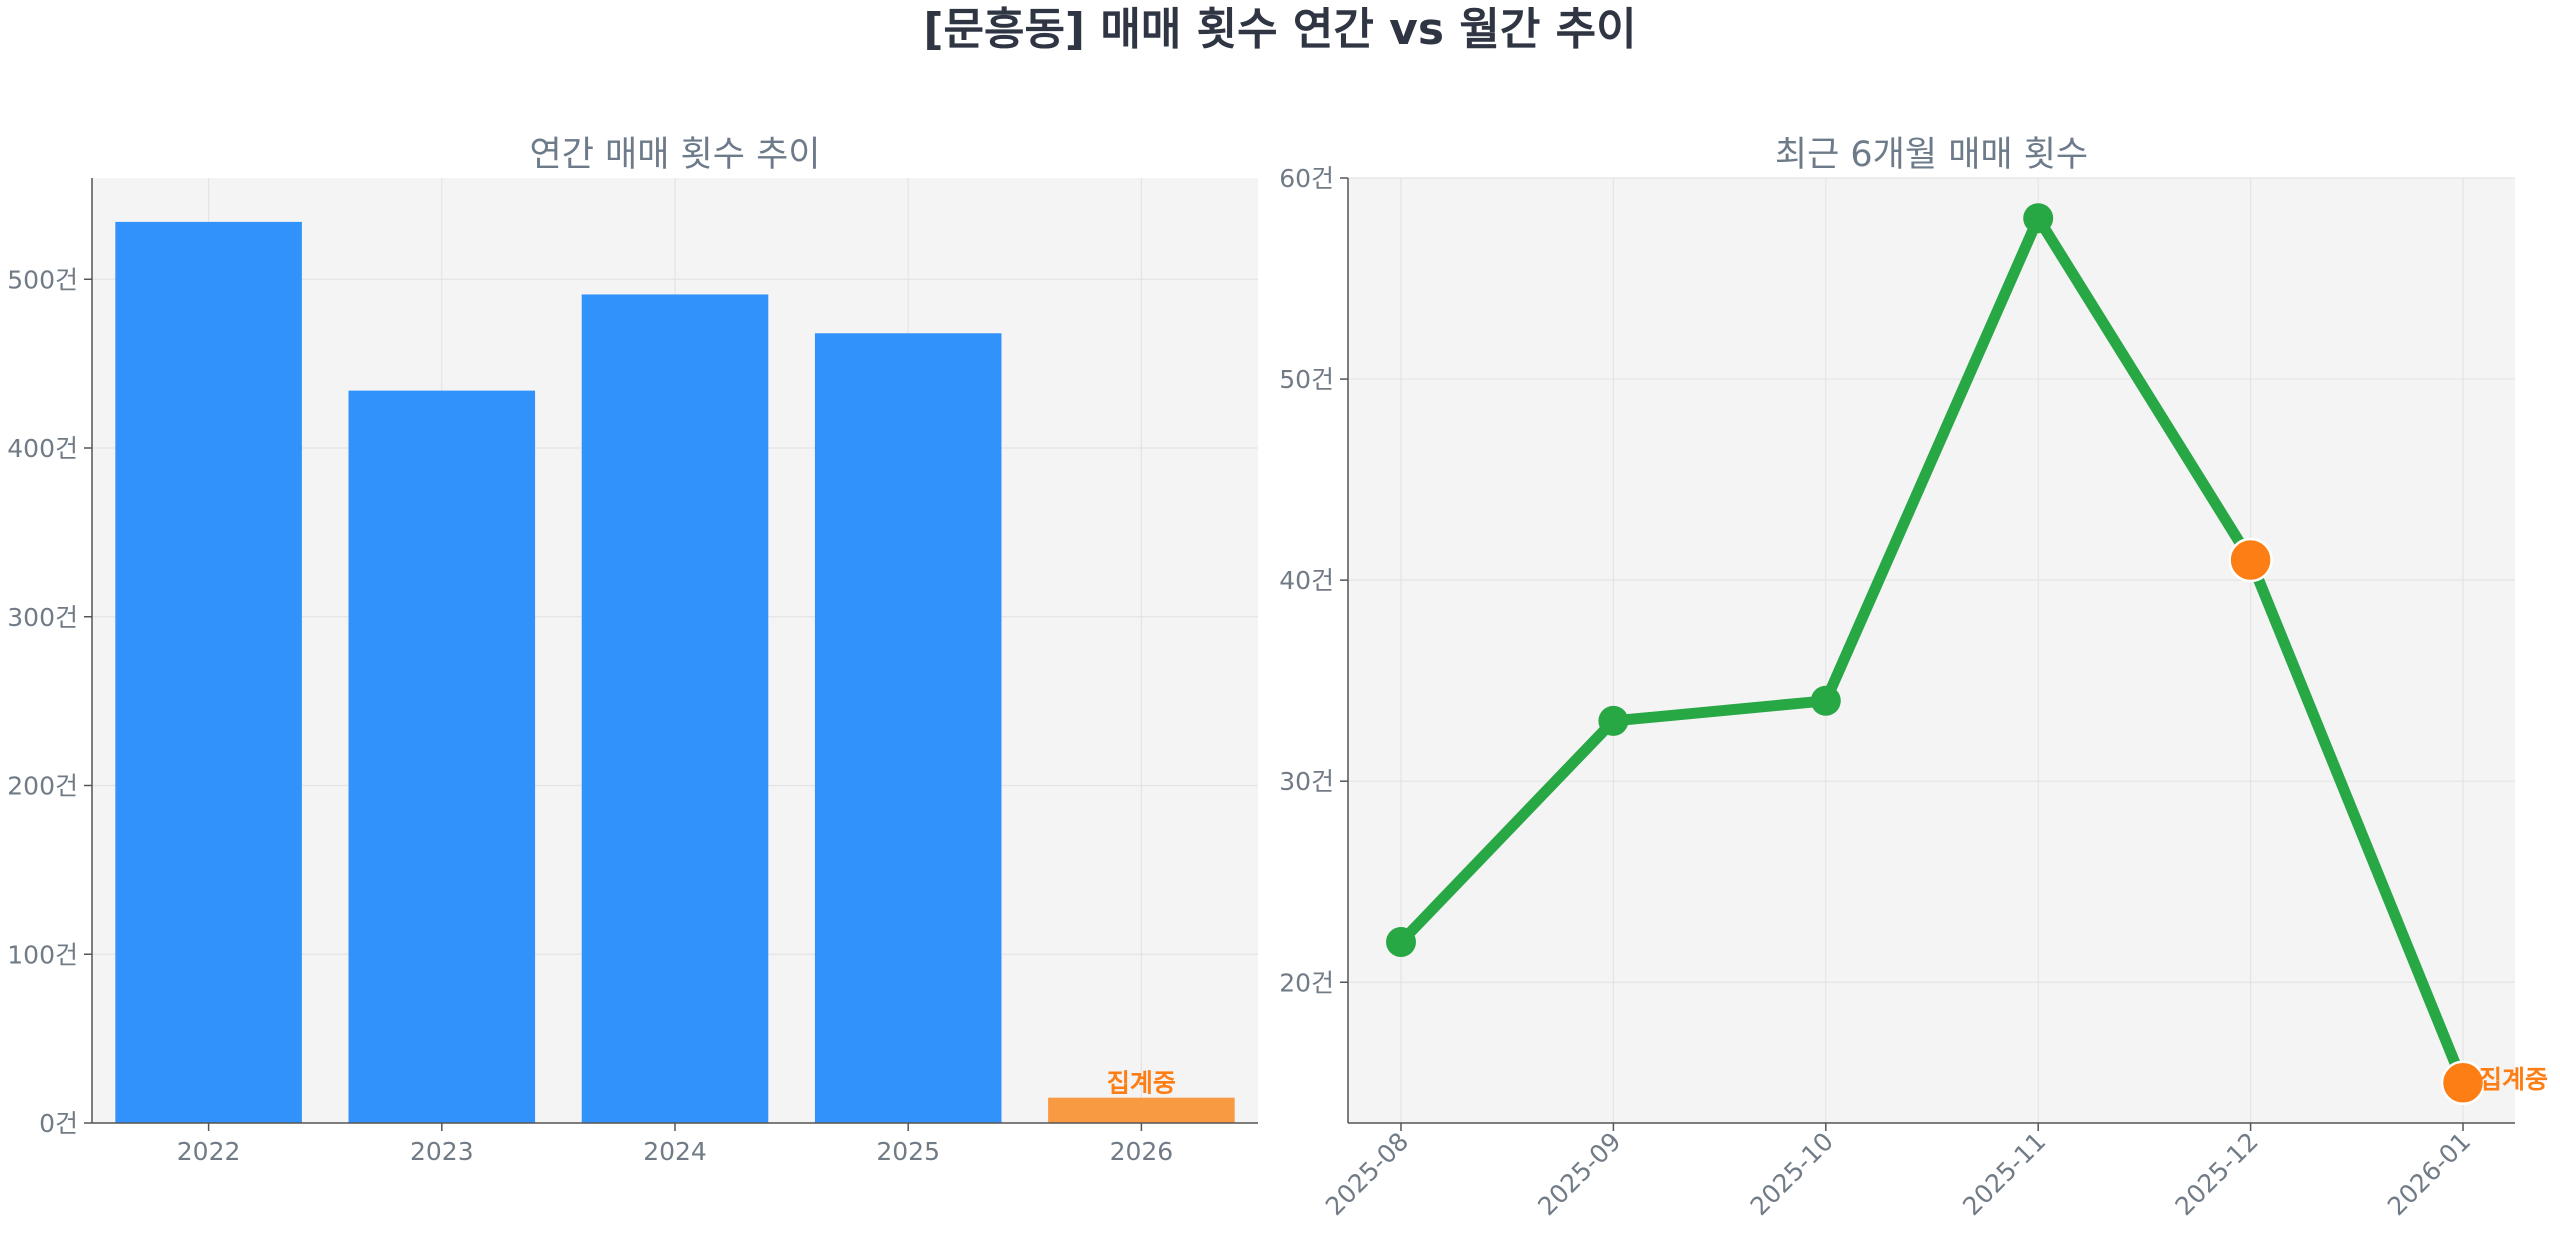 The image size is (2560, 1239). What do you see at coordinates (1306, 781) in the screenshot?
I see `y-tick-label: 30건` at bounding box center [1306, 781].